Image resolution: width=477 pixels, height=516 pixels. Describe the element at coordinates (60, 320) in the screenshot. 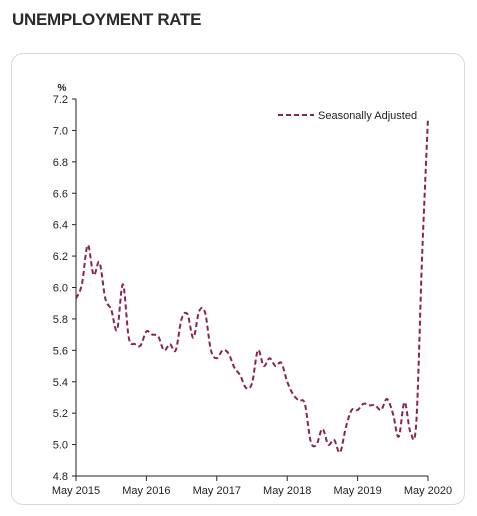

I see `y-tick-label: 5.8` at that location.